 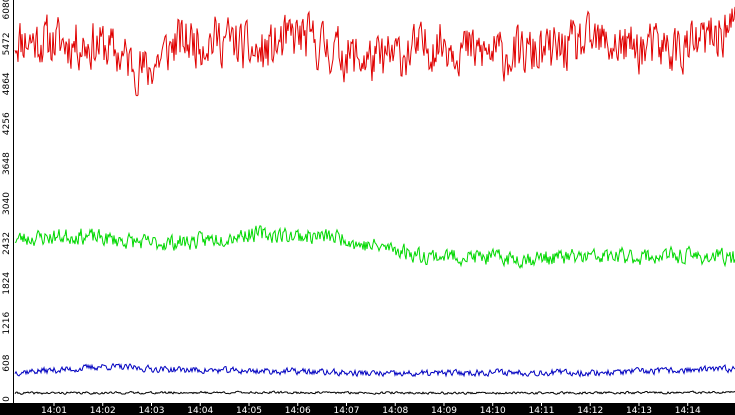 What do you see at coordinates (54, 410) in the screenshot?
I see `x-tick-label: 14:01` at bounding box center [54, 410].